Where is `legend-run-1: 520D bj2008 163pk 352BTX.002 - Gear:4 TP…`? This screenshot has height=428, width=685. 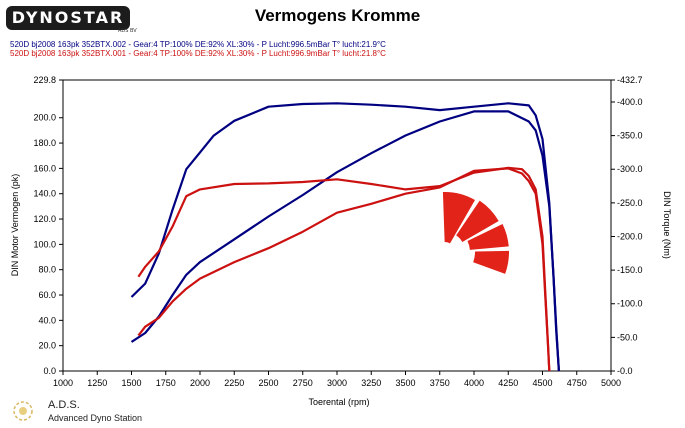 legend-run-1: 520D bj2008 163pk 352BTX.002 - Gear:4 TP… is located at coordinates (198, 44).